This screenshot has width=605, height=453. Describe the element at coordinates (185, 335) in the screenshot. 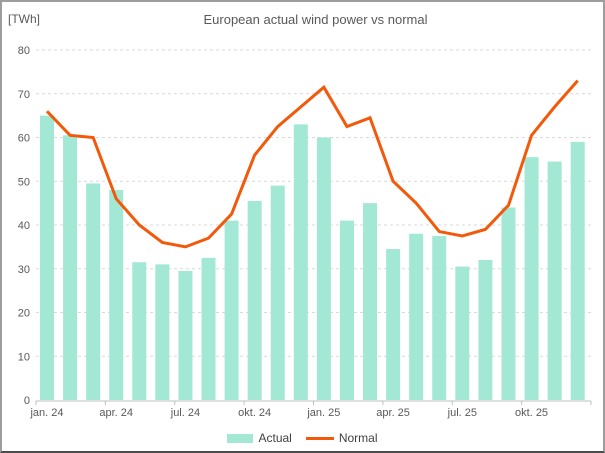

I see `bar-jul. 24` at that location.